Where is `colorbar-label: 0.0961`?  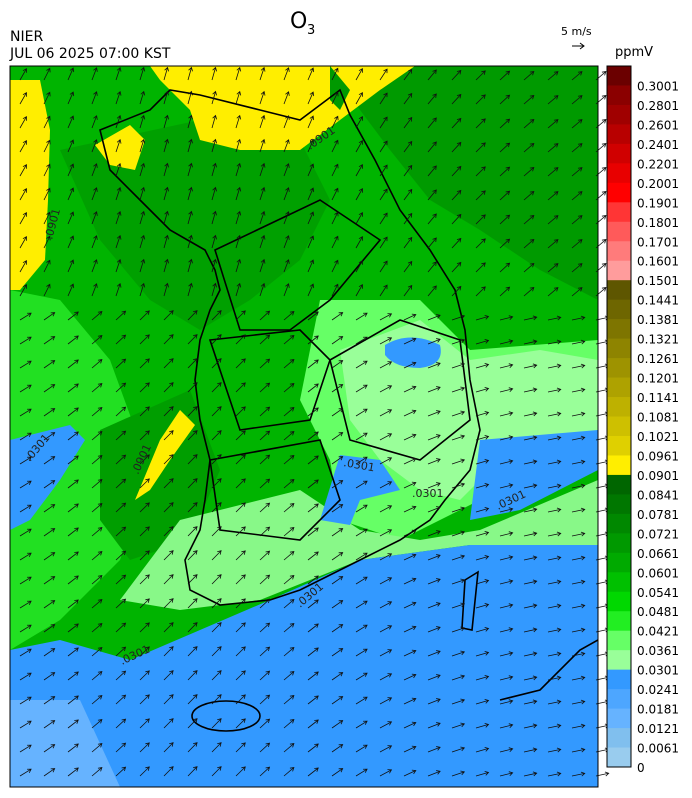
colorbar-label: 0.0961 is located at coordinates (658, 456).